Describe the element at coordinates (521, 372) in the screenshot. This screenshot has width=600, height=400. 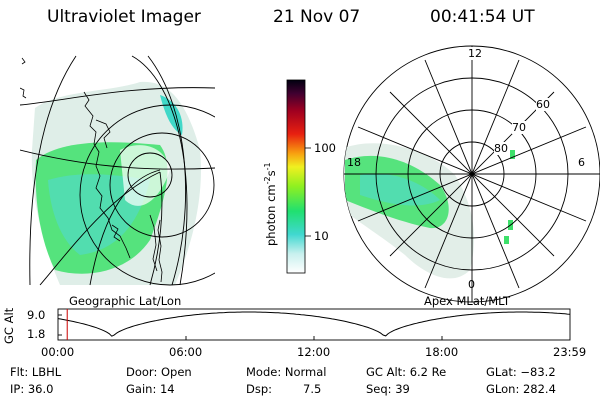
I see `glat-info: GLat: −83.2` at that location.